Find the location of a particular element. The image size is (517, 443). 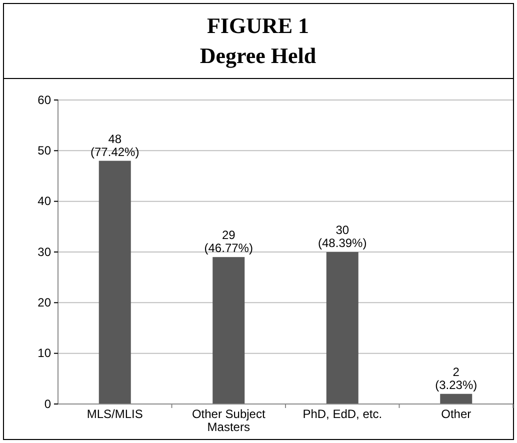

data-label: 30 (48.39%) is located at coordinates (342, 236).